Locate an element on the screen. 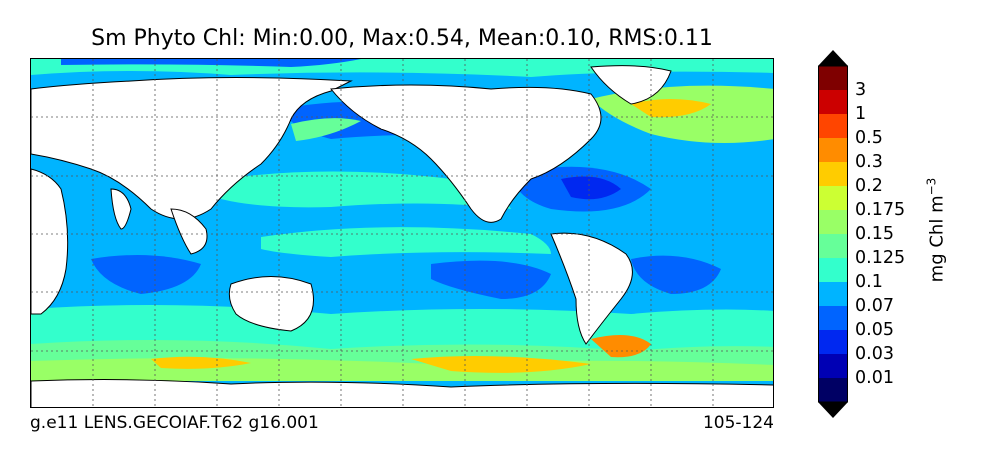  colorbar-tick-label: 0.2 is located at coordinates (869, 186).